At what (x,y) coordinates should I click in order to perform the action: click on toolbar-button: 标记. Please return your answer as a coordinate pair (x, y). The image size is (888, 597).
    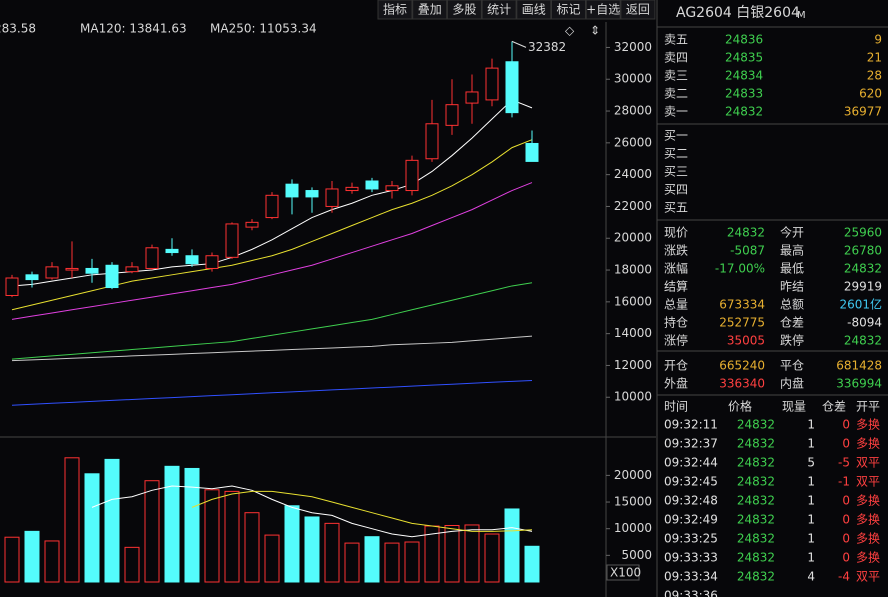
    Looking at the image, I should click on (568, 10).